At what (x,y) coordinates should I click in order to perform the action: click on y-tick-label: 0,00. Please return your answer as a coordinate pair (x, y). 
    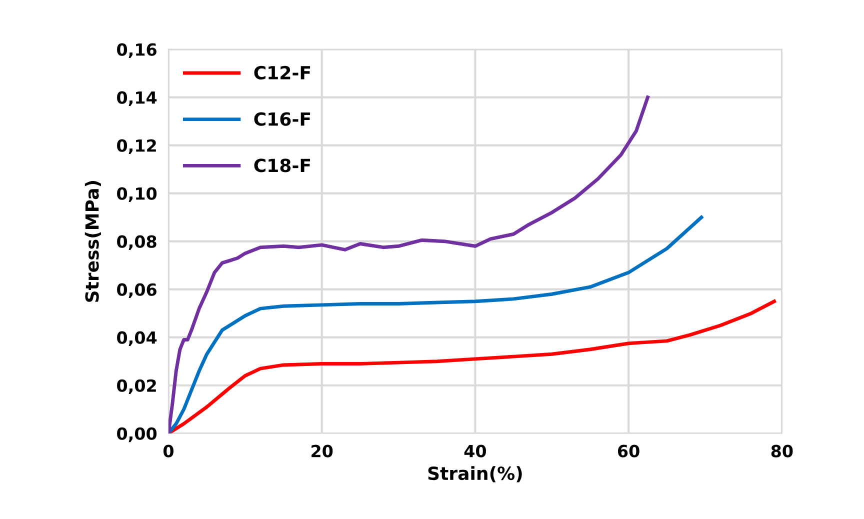
    Looking at the image, I should click on (137, 434).